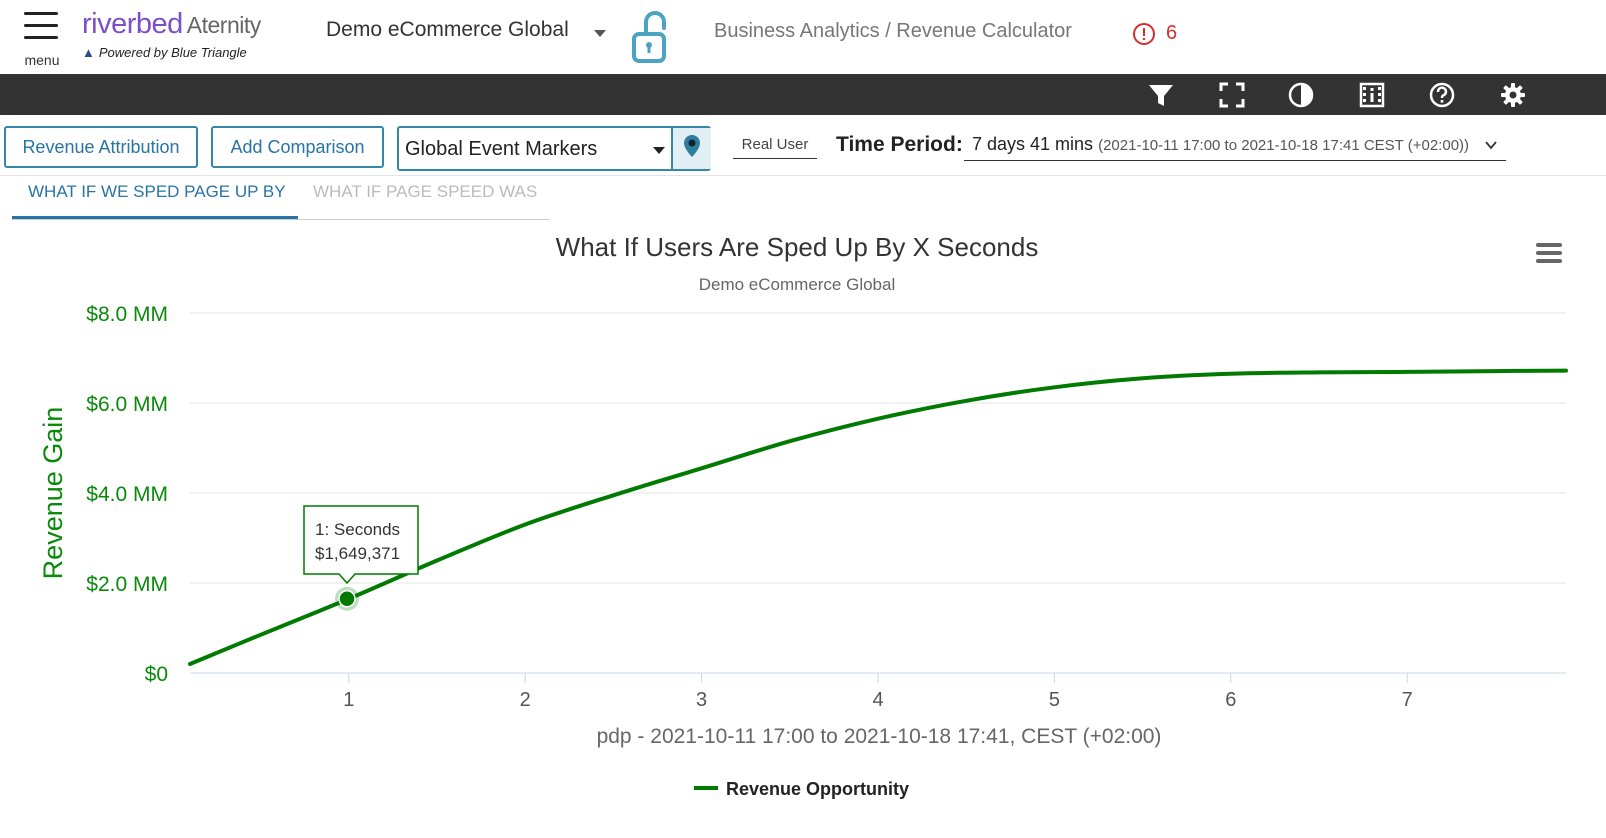 This screenshot has width=1606, height=838. Describe the element at coordinates (347, 599) in the screenshot. I see `hover-point` at that location.